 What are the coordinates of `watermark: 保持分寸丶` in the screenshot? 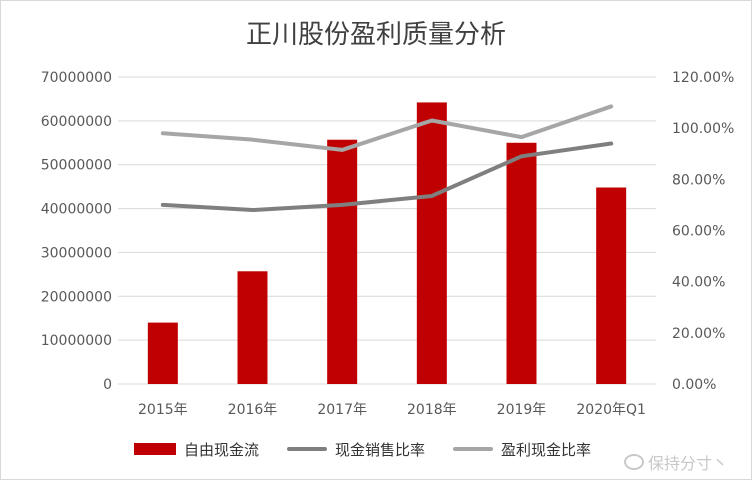 It's located at (676, 462).